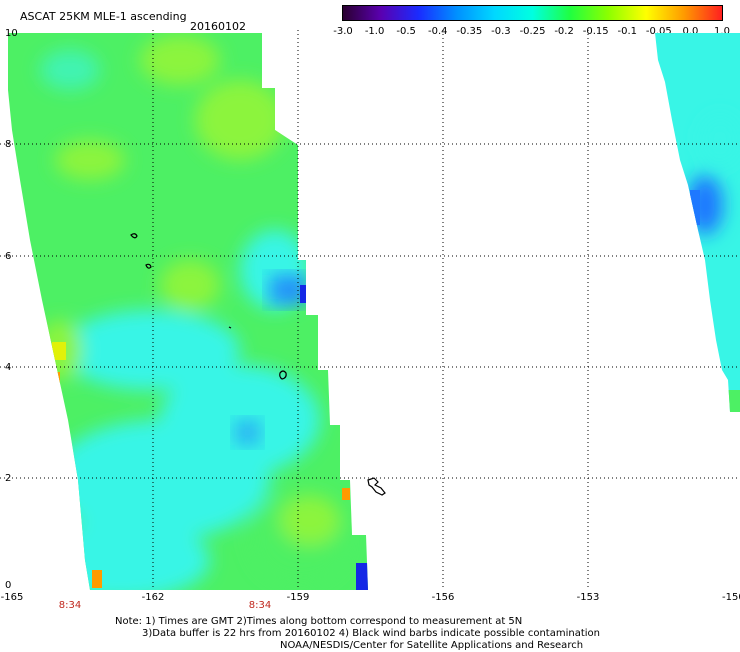  I want to click on lat-label-8: 8, so click(8, 144).